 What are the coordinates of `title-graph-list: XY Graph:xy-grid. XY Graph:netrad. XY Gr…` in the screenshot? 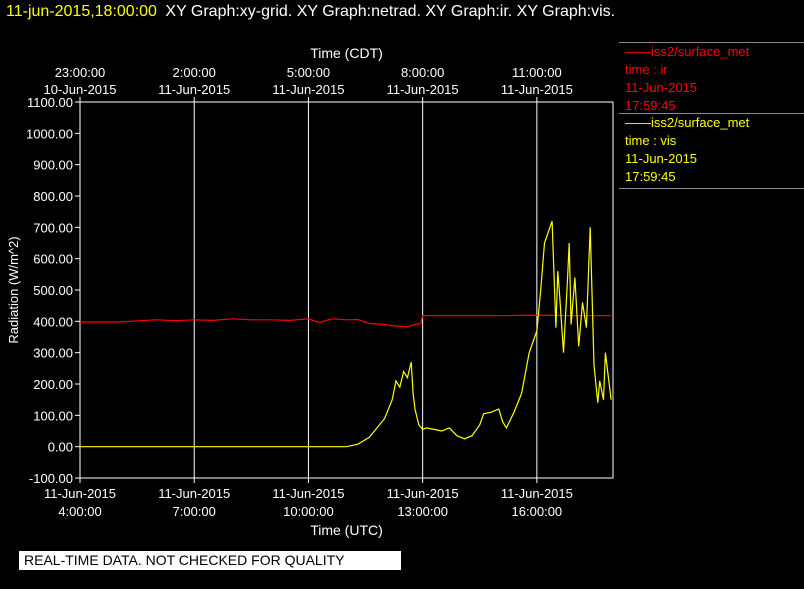 It's located at (390, 11).